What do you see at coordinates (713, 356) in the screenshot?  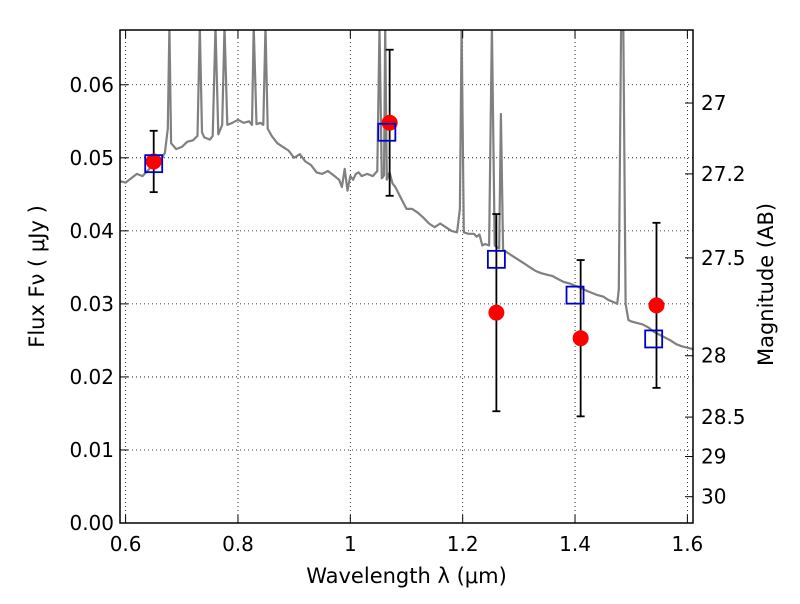 I see `y2-tick-label: 28` at bounding box center [713, 356].